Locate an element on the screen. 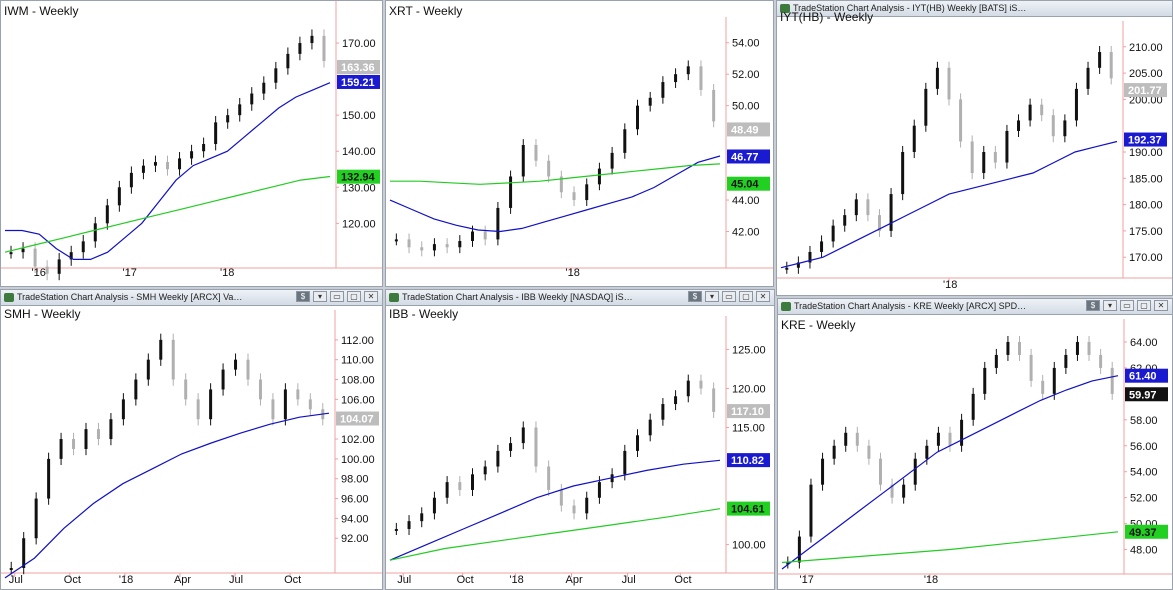  app-icon is located at coordinates (394, 297).